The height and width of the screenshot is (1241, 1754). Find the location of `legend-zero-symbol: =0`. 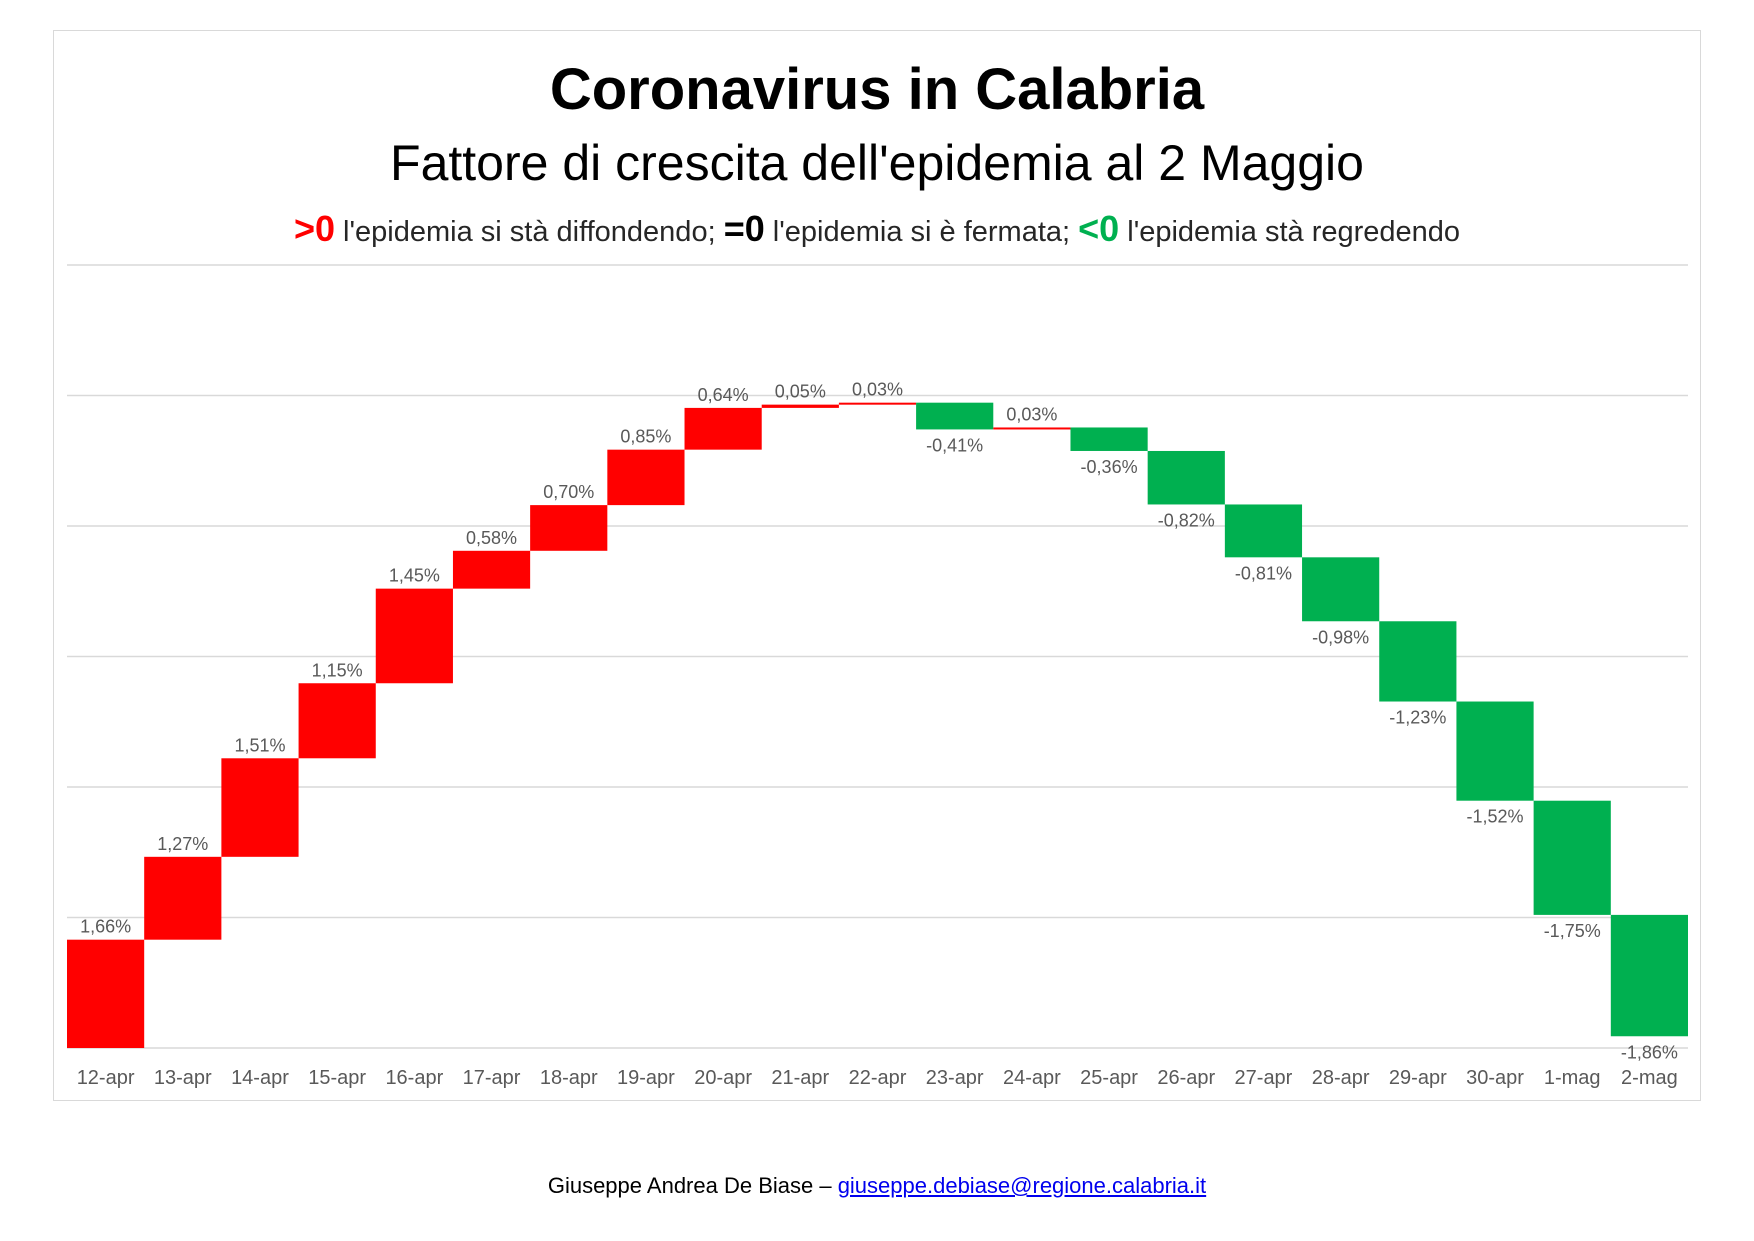

legend-zero-symbol: =0 is located at coordinates (744, 228).